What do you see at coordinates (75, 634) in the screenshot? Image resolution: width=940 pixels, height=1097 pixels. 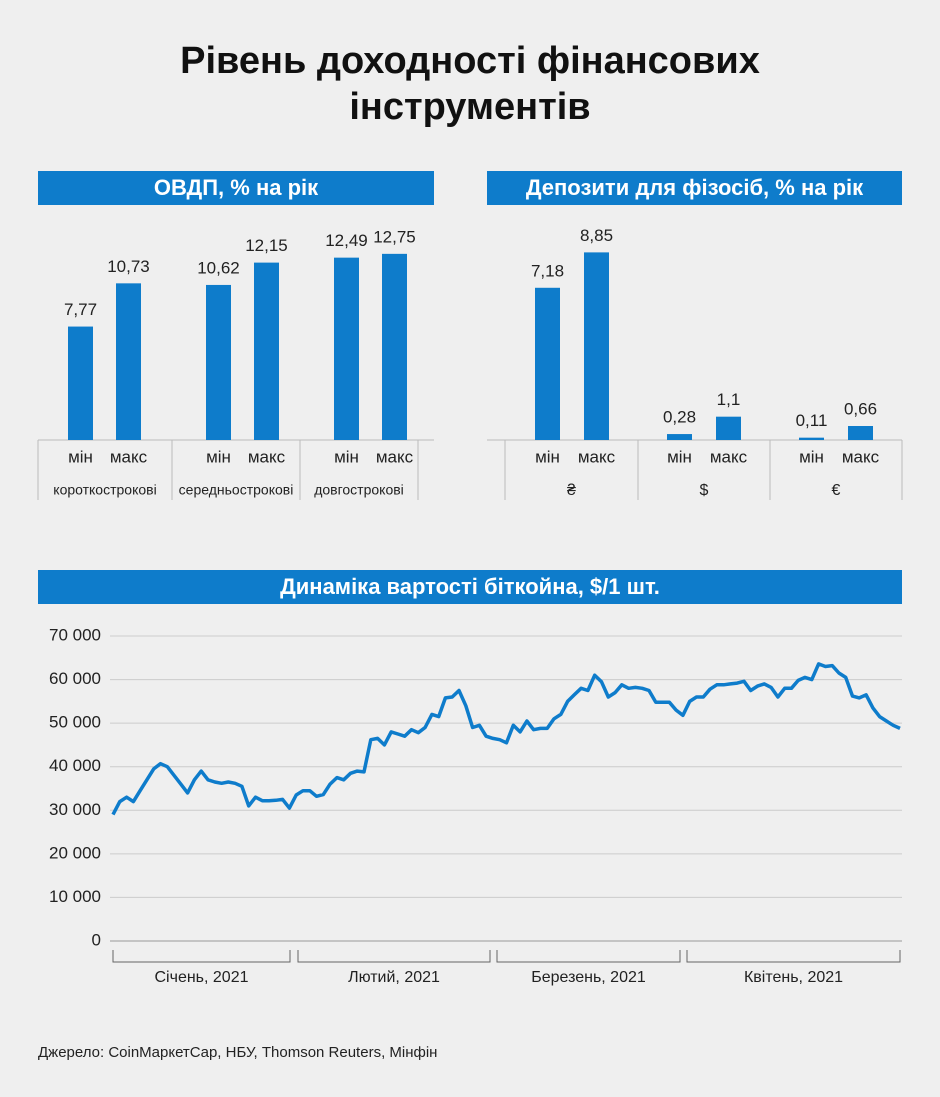 I see `y-tick-label: 70 000` at bounding box center [75, 634].